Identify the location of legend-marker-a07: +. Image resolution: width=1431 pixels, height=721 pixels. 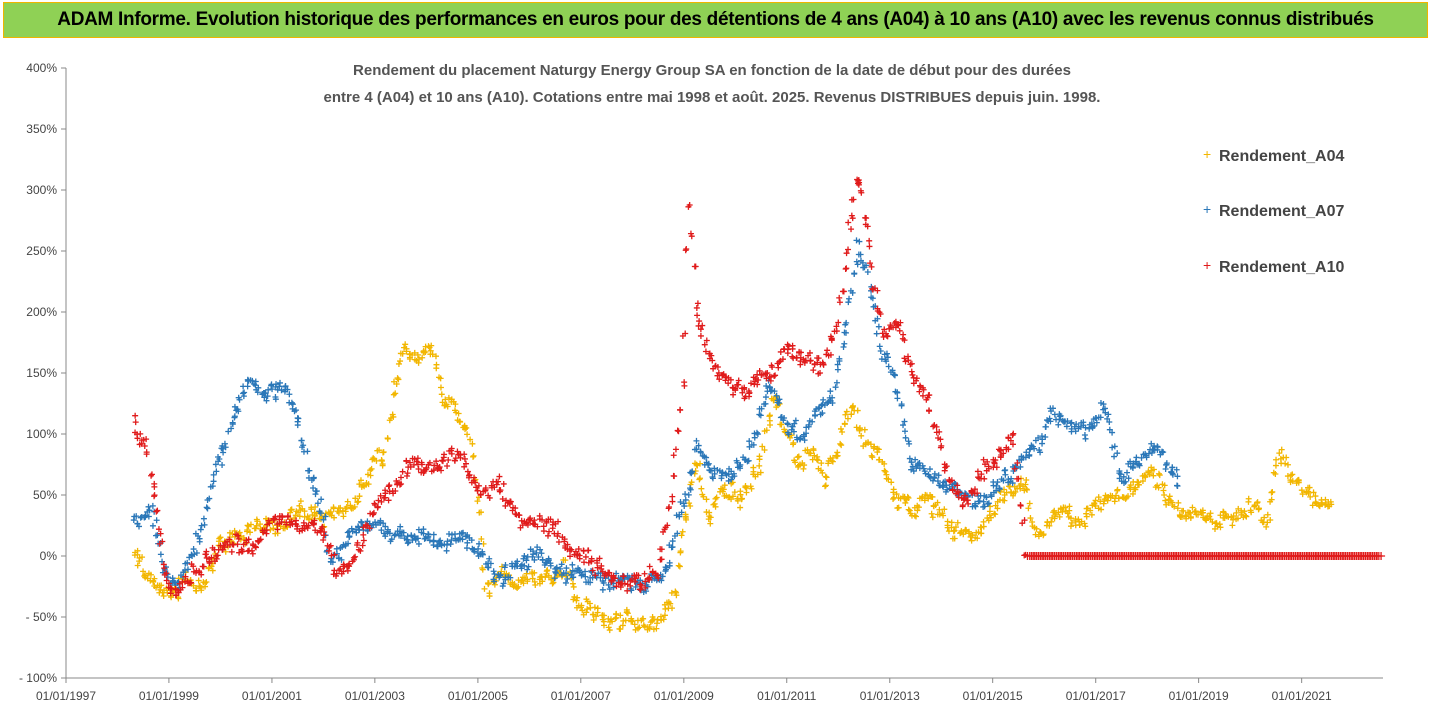
(1207, 209).